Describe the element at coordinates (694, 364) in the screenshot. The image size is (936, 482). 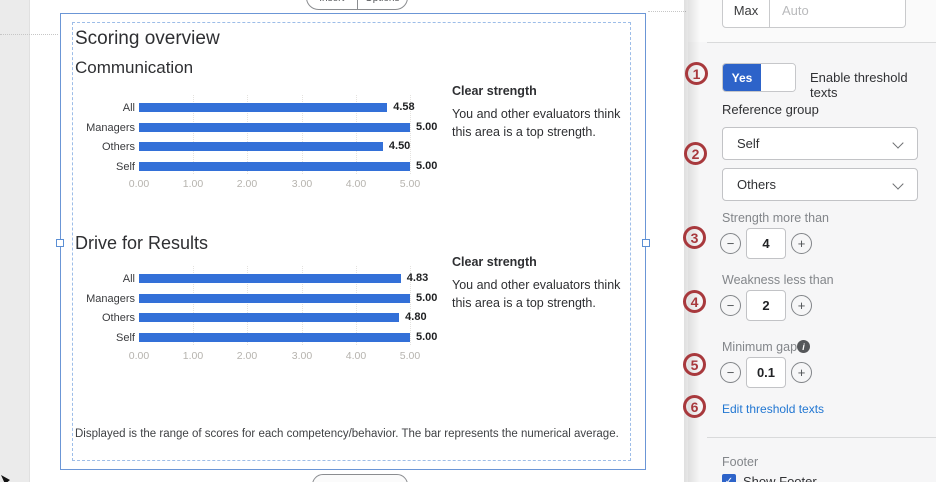
I see `annotation-circle-5: 5` at that location.